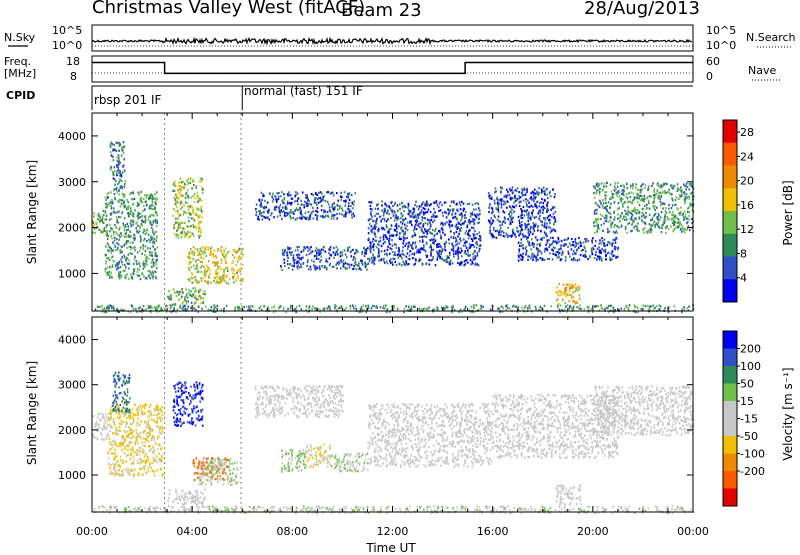  Describe the element at coordinates (747, 132) in the screenshot. I see `power-colorbar-tick-label: 28` at that location.